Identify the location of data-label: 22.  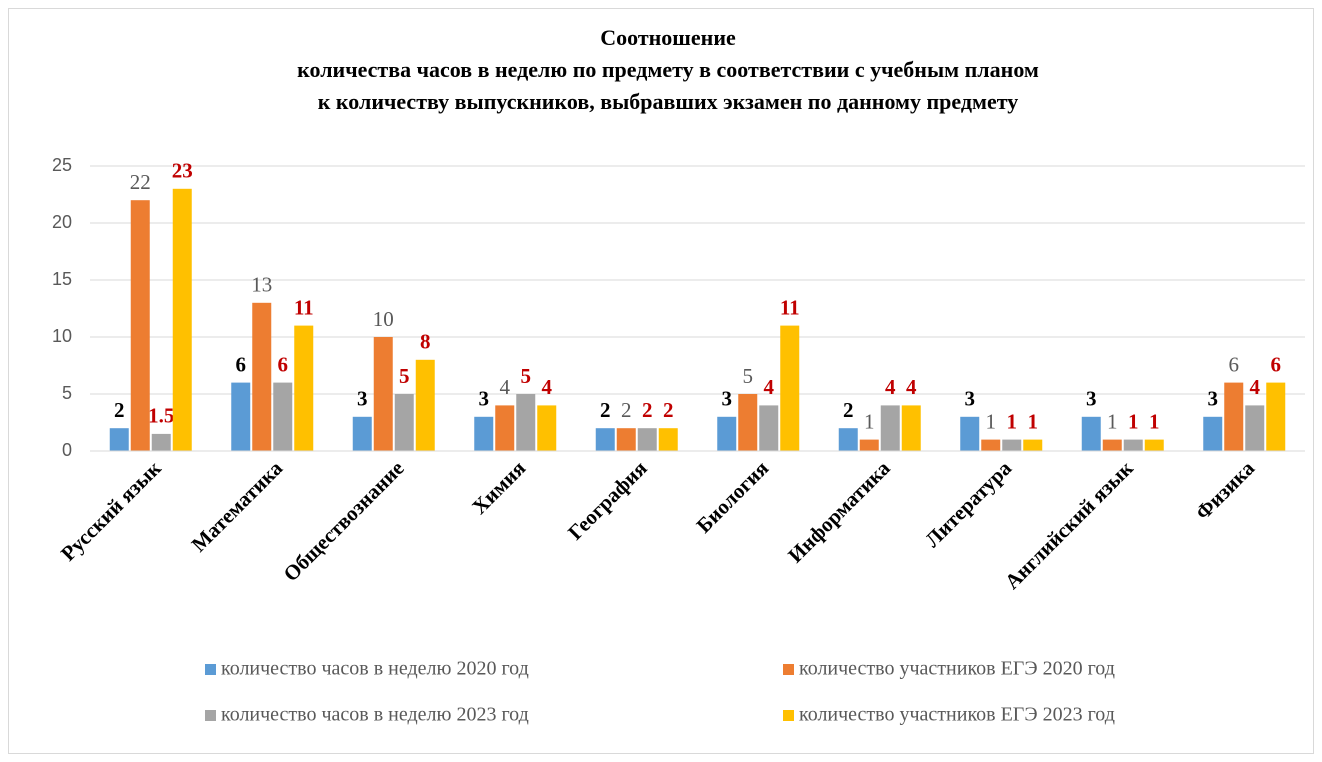
(140, 182).